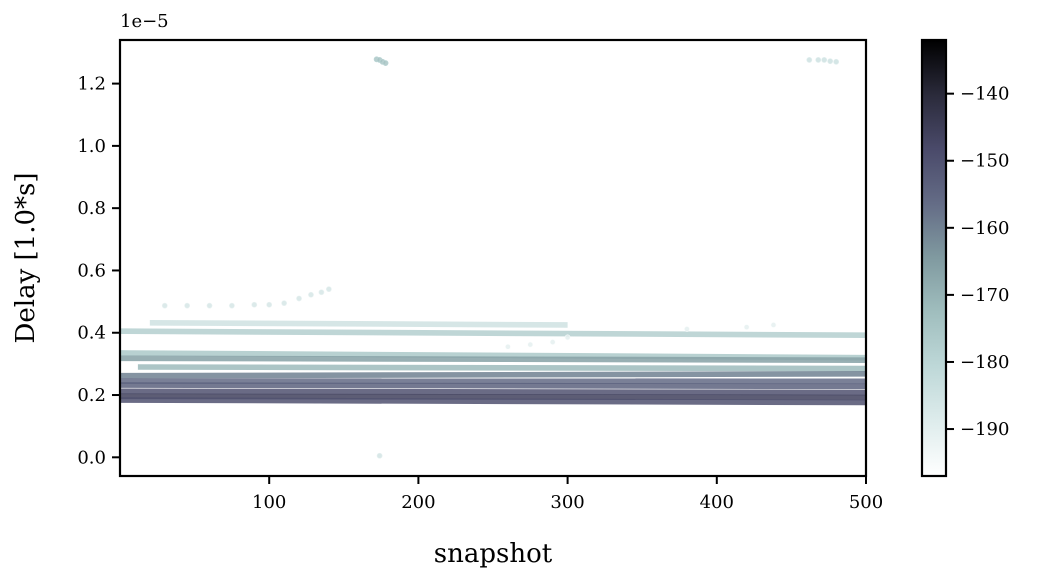  What do you see at coordinates (567, 502) in the screenshot?
I see `x-tick-label-2: 300` at bounding box center [567, 502].